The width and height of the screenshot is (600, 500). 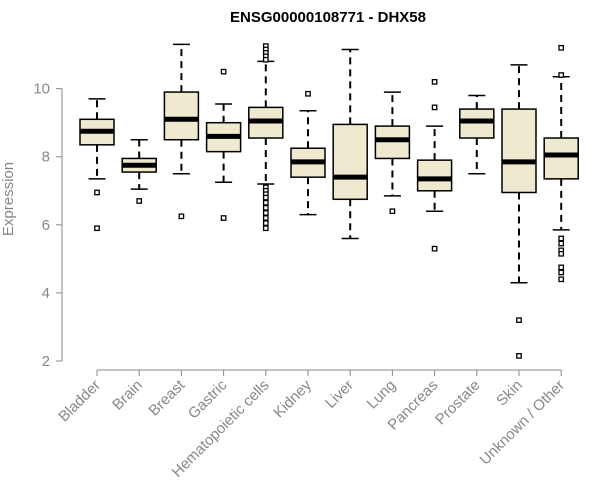 I want to click on x-category-label: Kidney, so click(x=292, y=398).